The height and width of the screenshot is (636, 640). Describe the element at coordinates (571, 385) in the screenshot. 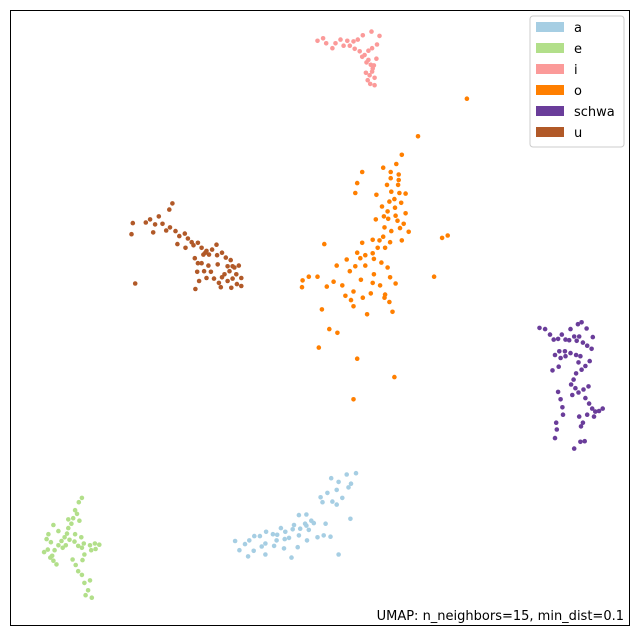

I see `series-schwa` at that location.